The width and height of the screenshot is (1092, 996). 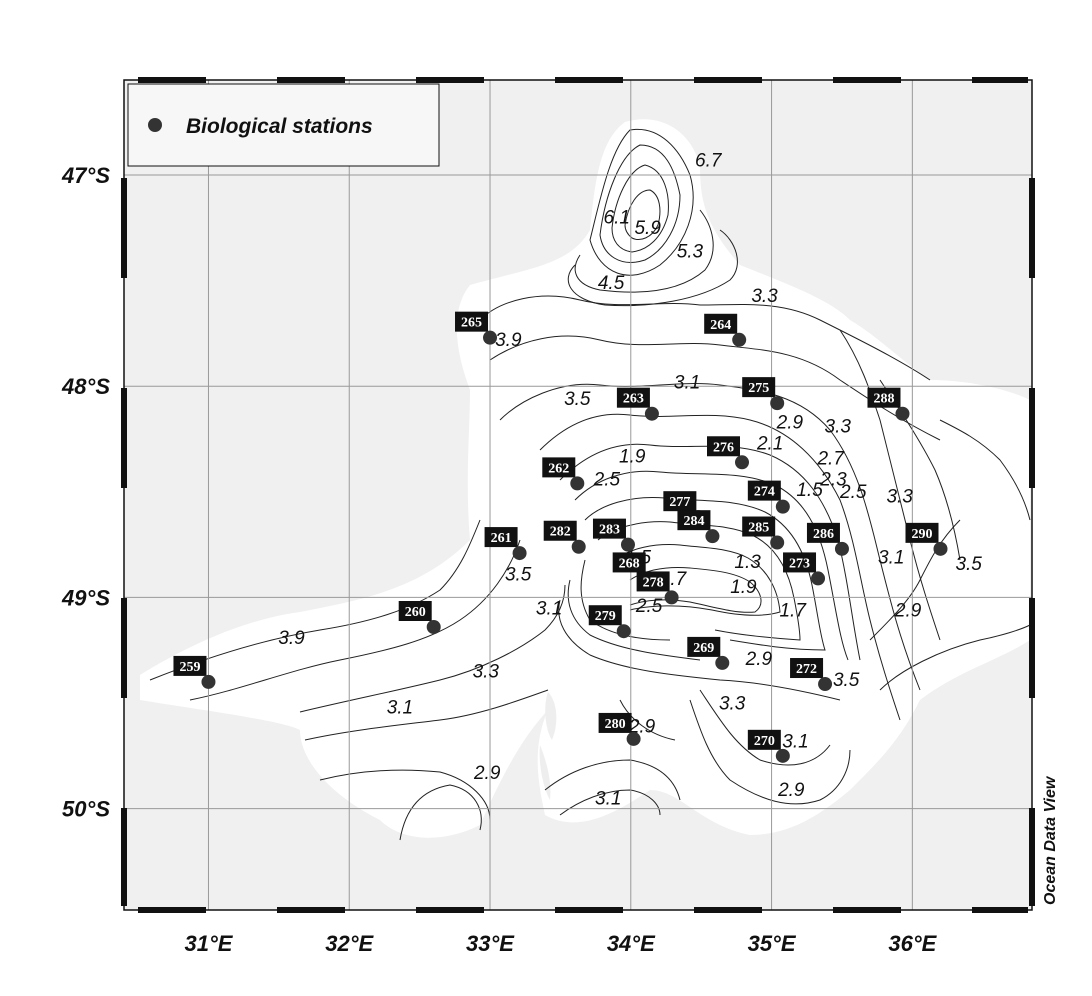 I want to click on station-288: 288, so click(x=888, y=404).